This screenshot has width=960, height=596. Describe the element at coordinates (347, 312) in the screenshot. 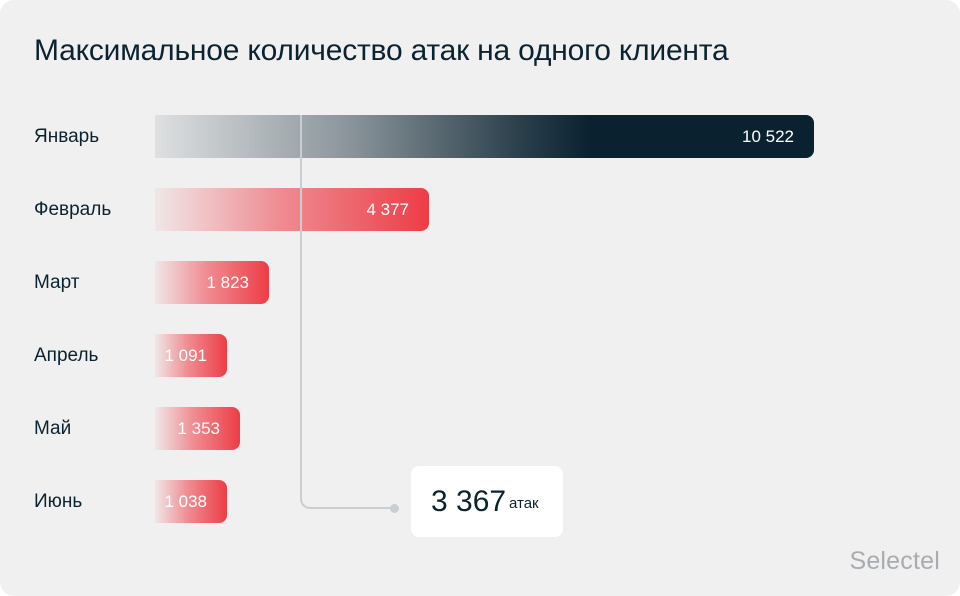

I see `average-reference-line` at that location.